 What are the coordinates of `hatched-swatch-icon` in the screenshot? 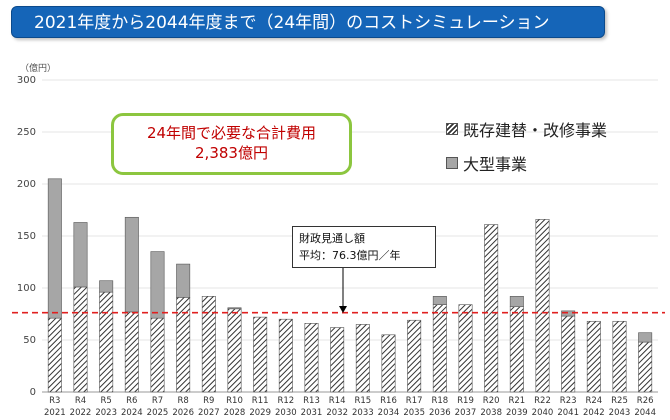 It's located at (452, 129).